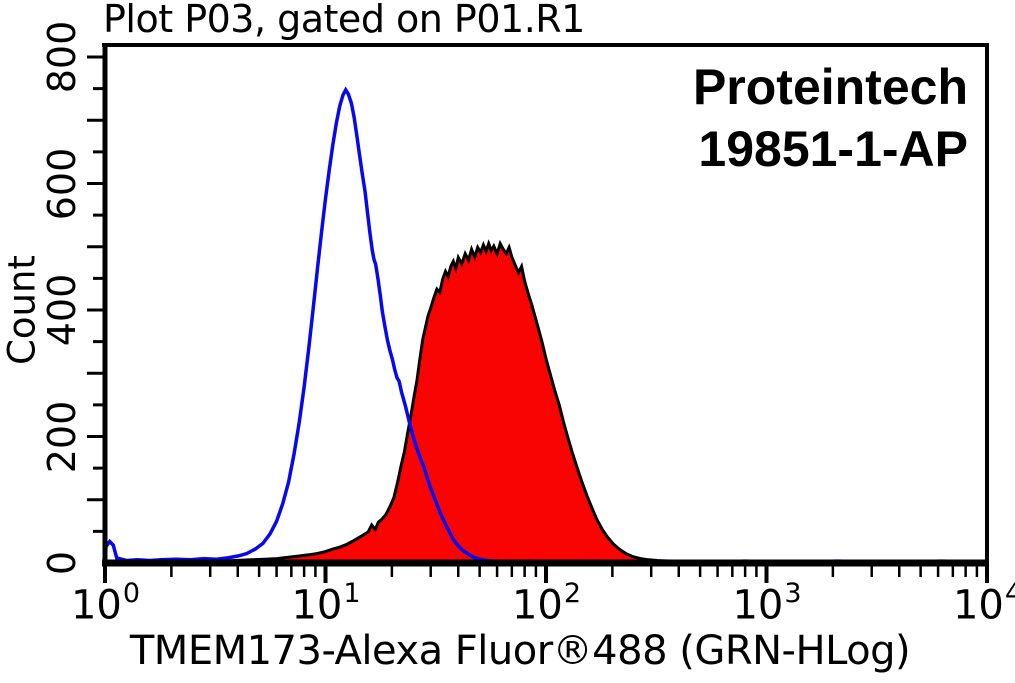  Describe the element at coordinates (62, 310) in the screenshot. I see `y-tick-label-400: 400` at that location.